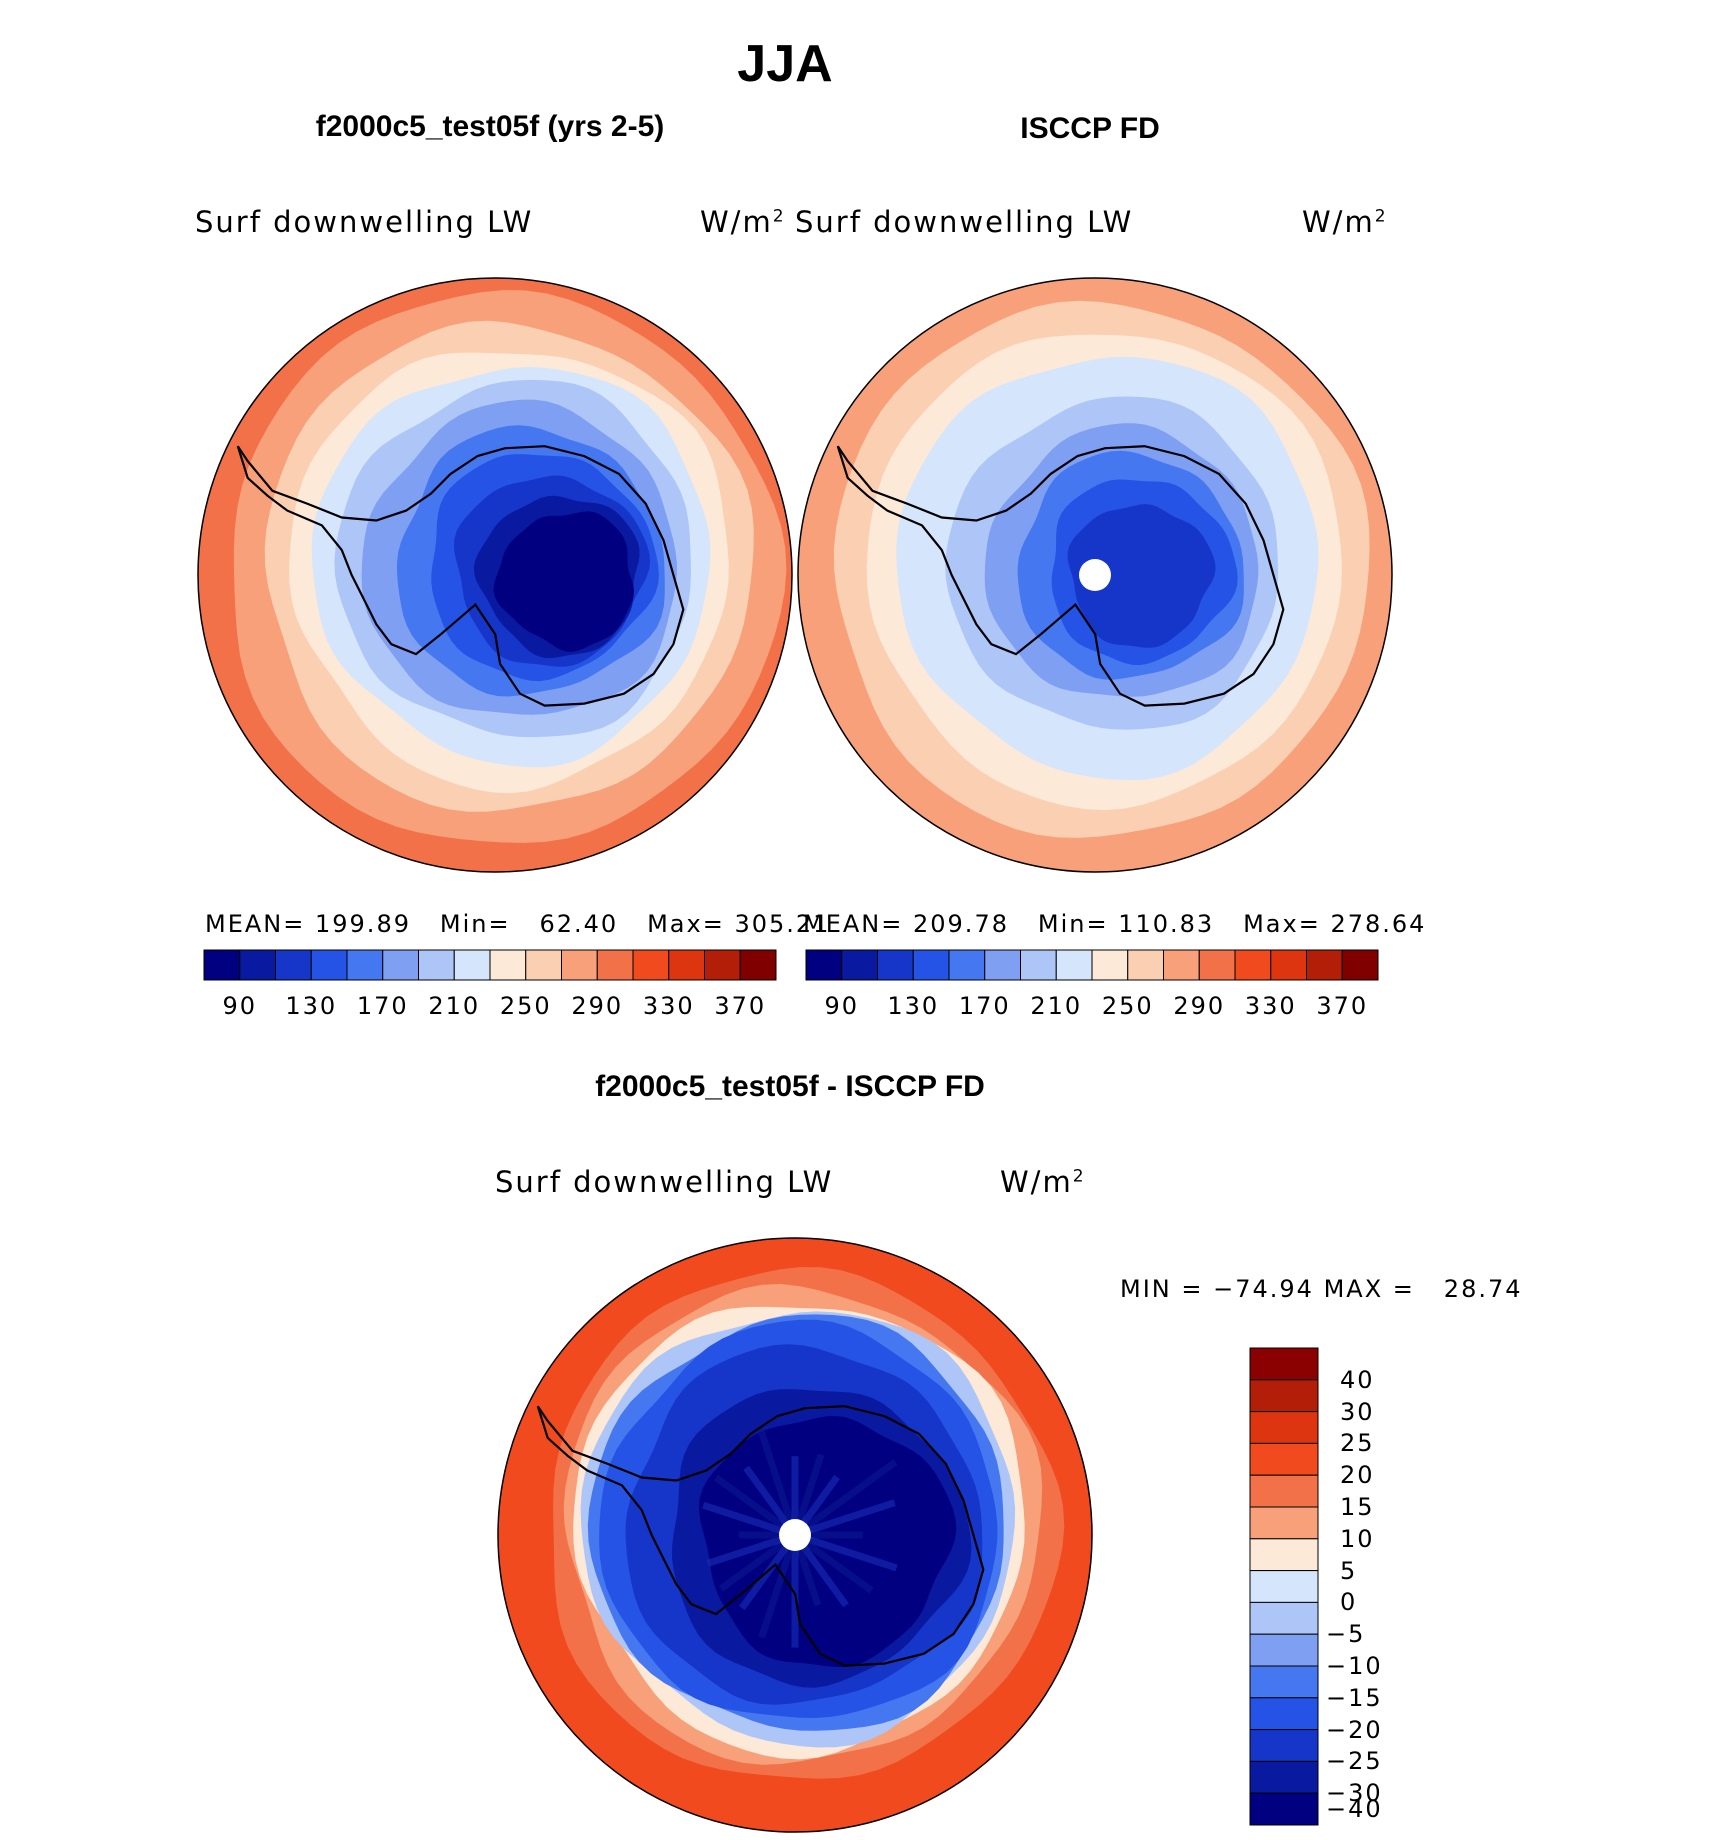  What do you see at coordinates (1346, 1634) in the screenshot?
I see `colorbar-tick-label: −5` at bounding box center [1346, 1634].